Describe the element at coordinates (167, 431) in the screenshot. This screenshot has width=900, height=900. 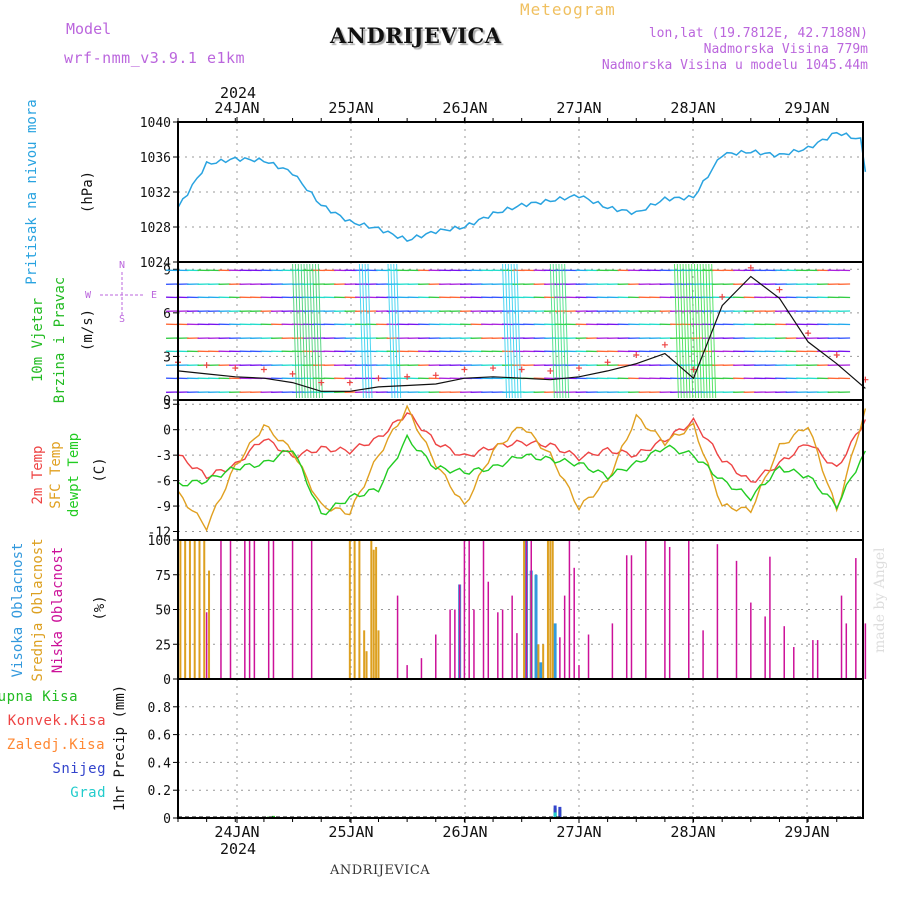
I see `ytick-label-temp: 0` at that location.